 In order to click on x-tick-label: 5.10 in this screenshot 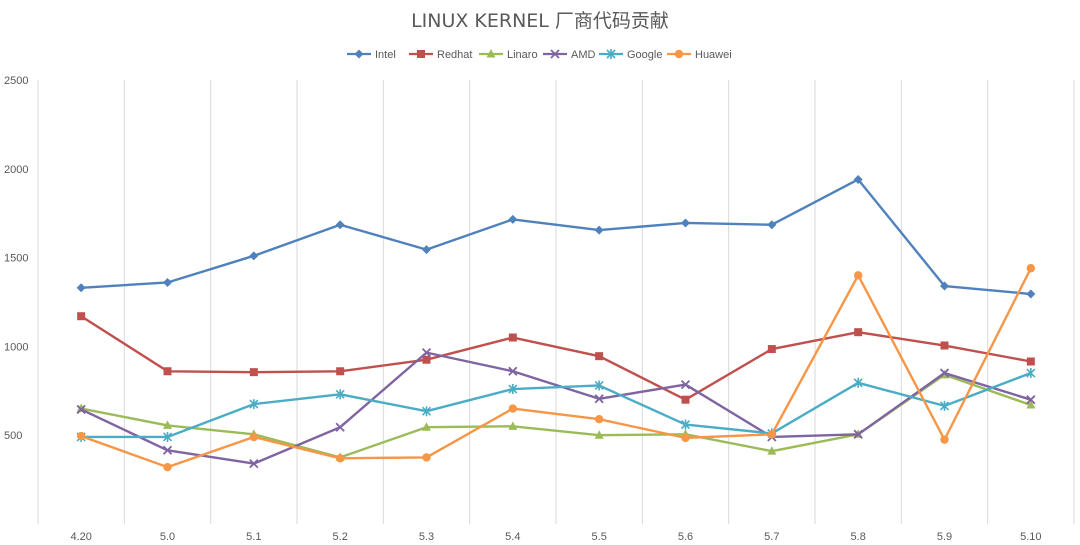, I will do `click(1030, 537)`.